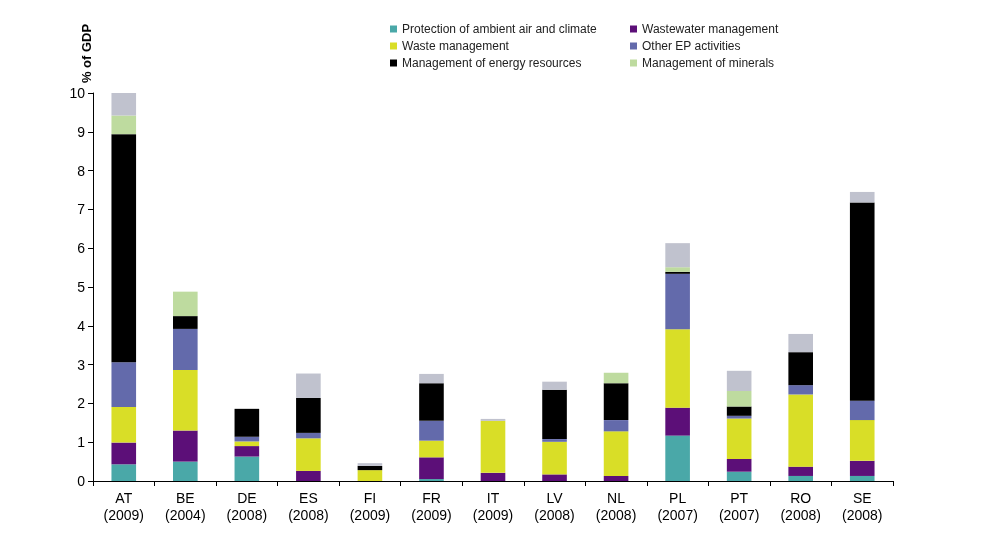  What do you see at coordinates (800, 506) in the screenshot?
I see `x-tick-label: RO (2008)` at bounding box center [800, 506].